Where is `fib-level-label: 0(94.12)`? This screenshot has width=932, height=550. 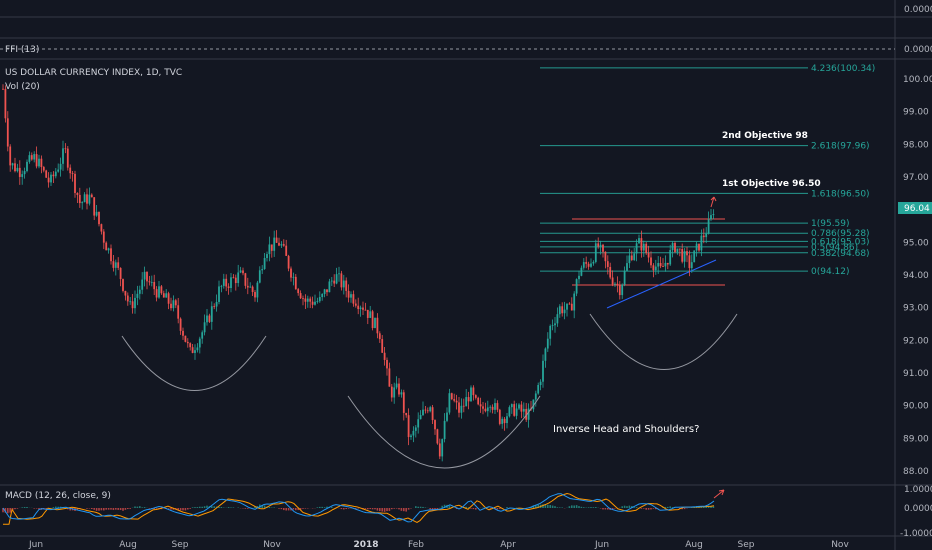 fib-level-label: 0(94.12) is located at coordinates (830, 272).